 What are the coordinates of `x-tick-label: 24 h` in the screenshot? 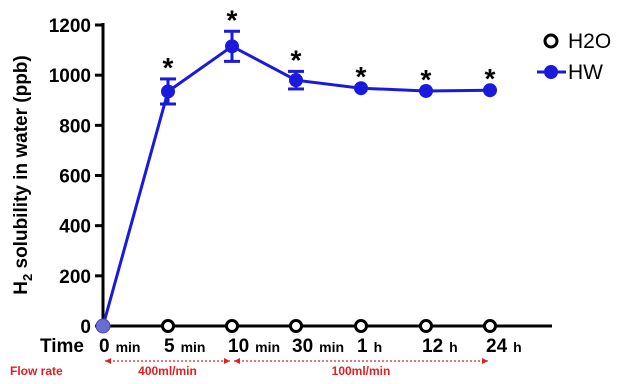 It's located at (504, 346).